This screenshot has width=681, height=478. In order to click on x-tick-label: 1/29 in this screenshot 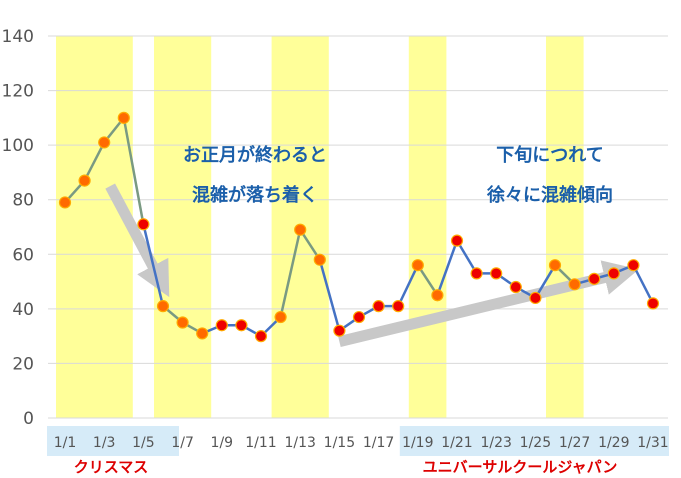, I will do `click(613, 443)`.